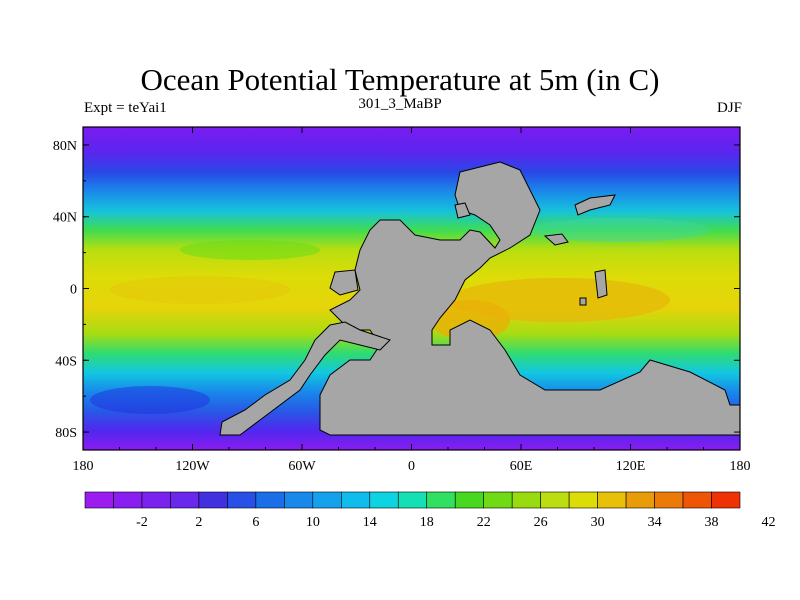  I want to click on colorbar-label: 6, so click(255, 522).